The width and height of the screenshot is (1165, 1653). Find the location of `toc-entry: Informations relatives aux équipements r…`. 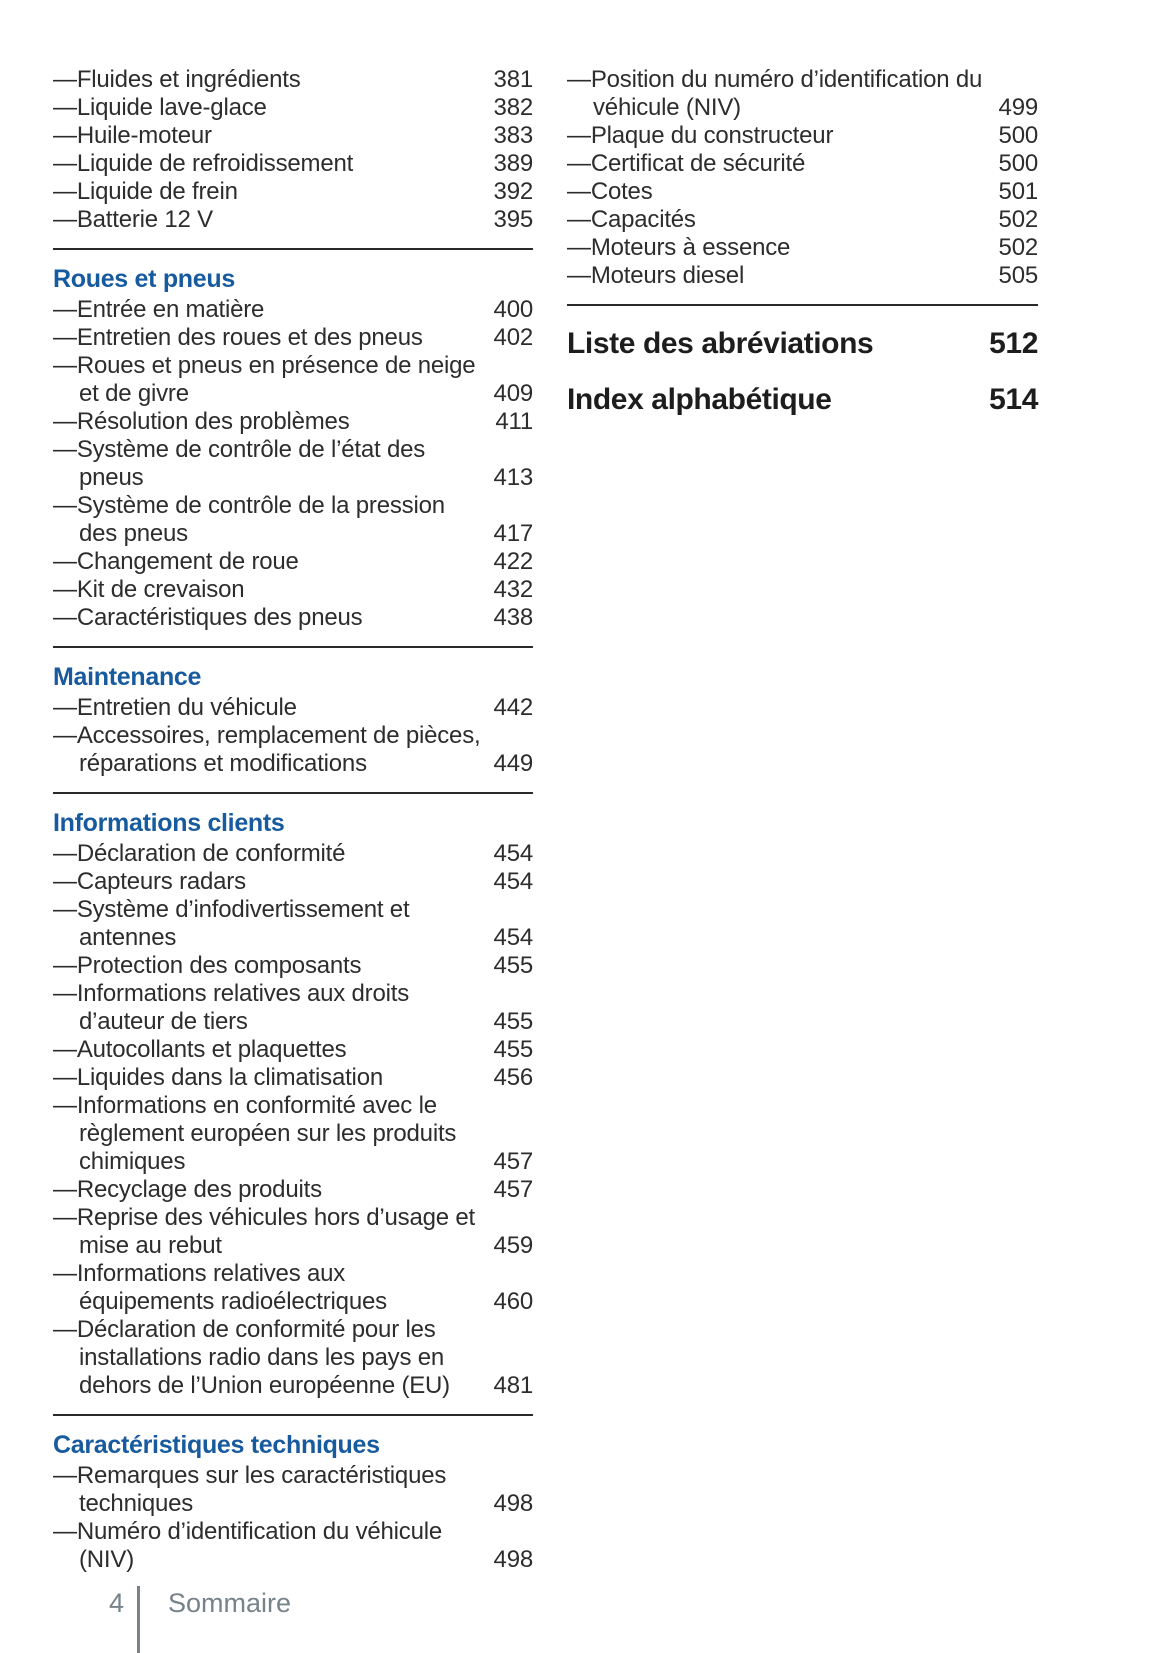

toc-entry: Informations relatives aux équipements r… is located at coordinates (293, 1288).